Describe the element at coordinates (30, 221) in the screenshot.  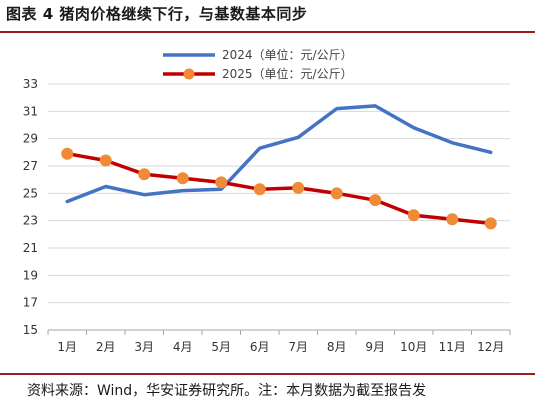
I see `y-tick-label: 23` at that location.